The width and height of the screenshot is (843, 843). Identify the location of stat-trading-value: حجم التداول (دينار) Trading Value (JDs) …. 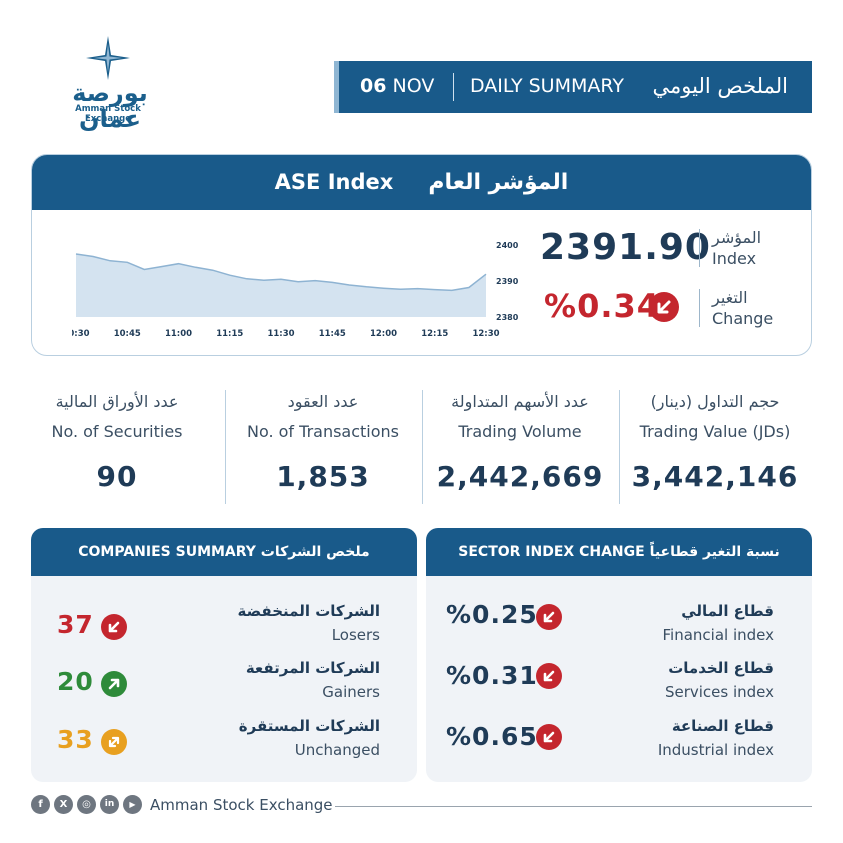
(715, 442).